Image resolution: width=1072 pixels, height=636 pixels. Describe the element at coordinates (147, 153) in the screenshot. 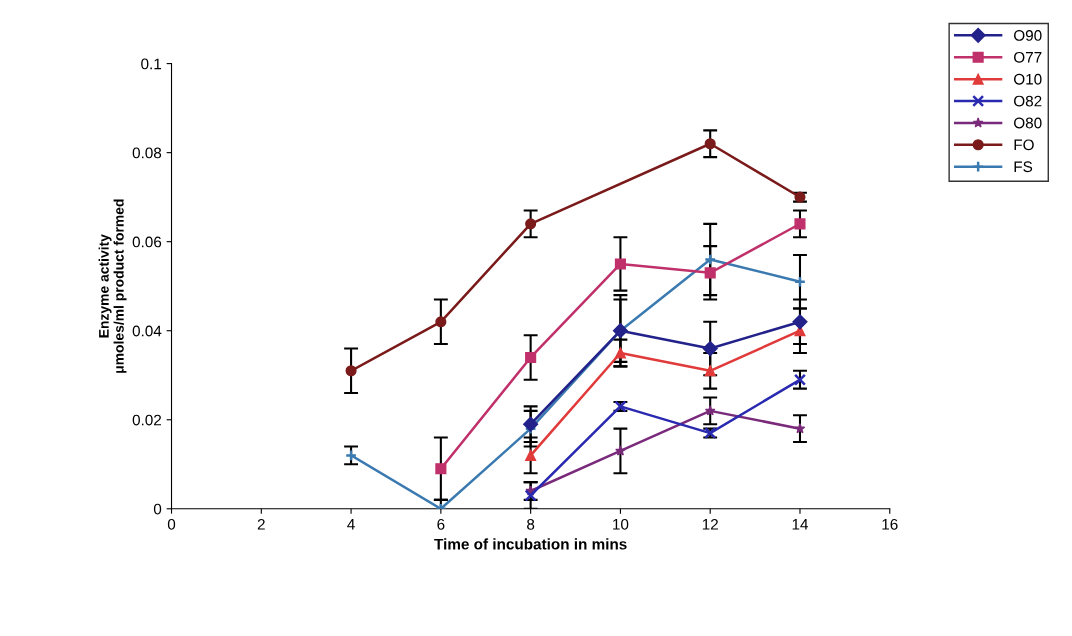

I see `y-tick-label: 0.08` at that location.